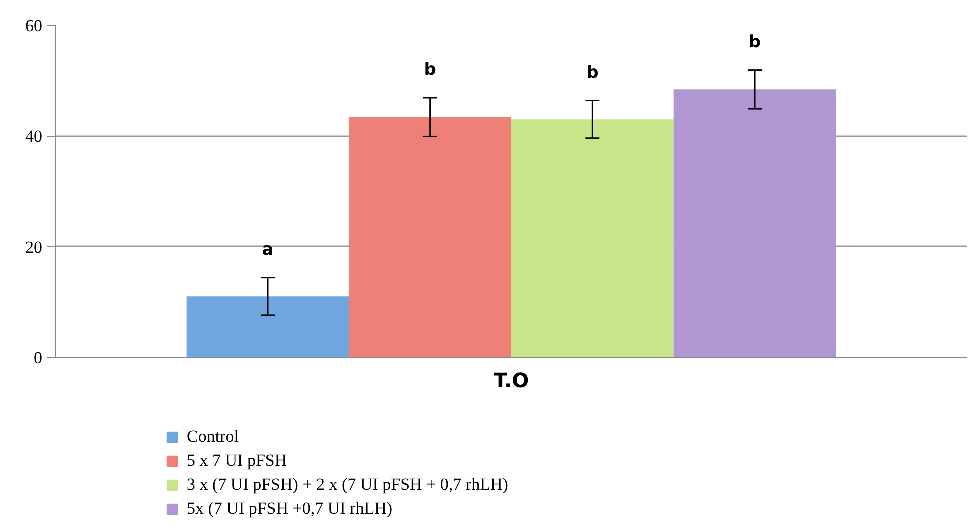 Image resolution: width=979 pixels, height=531 pixels. I want to click on legend-label: 5x (7 UI pFSH +0,7 UI rhLH), so click(290, 509).